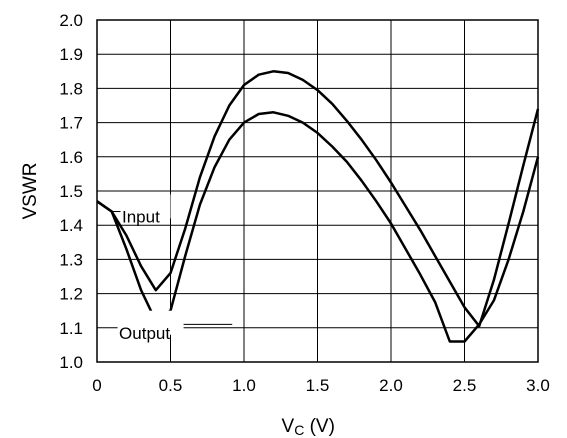 This screenshot has height=438, width=567. I want to click on y-tick-label: 1.3, so click(71, 259).